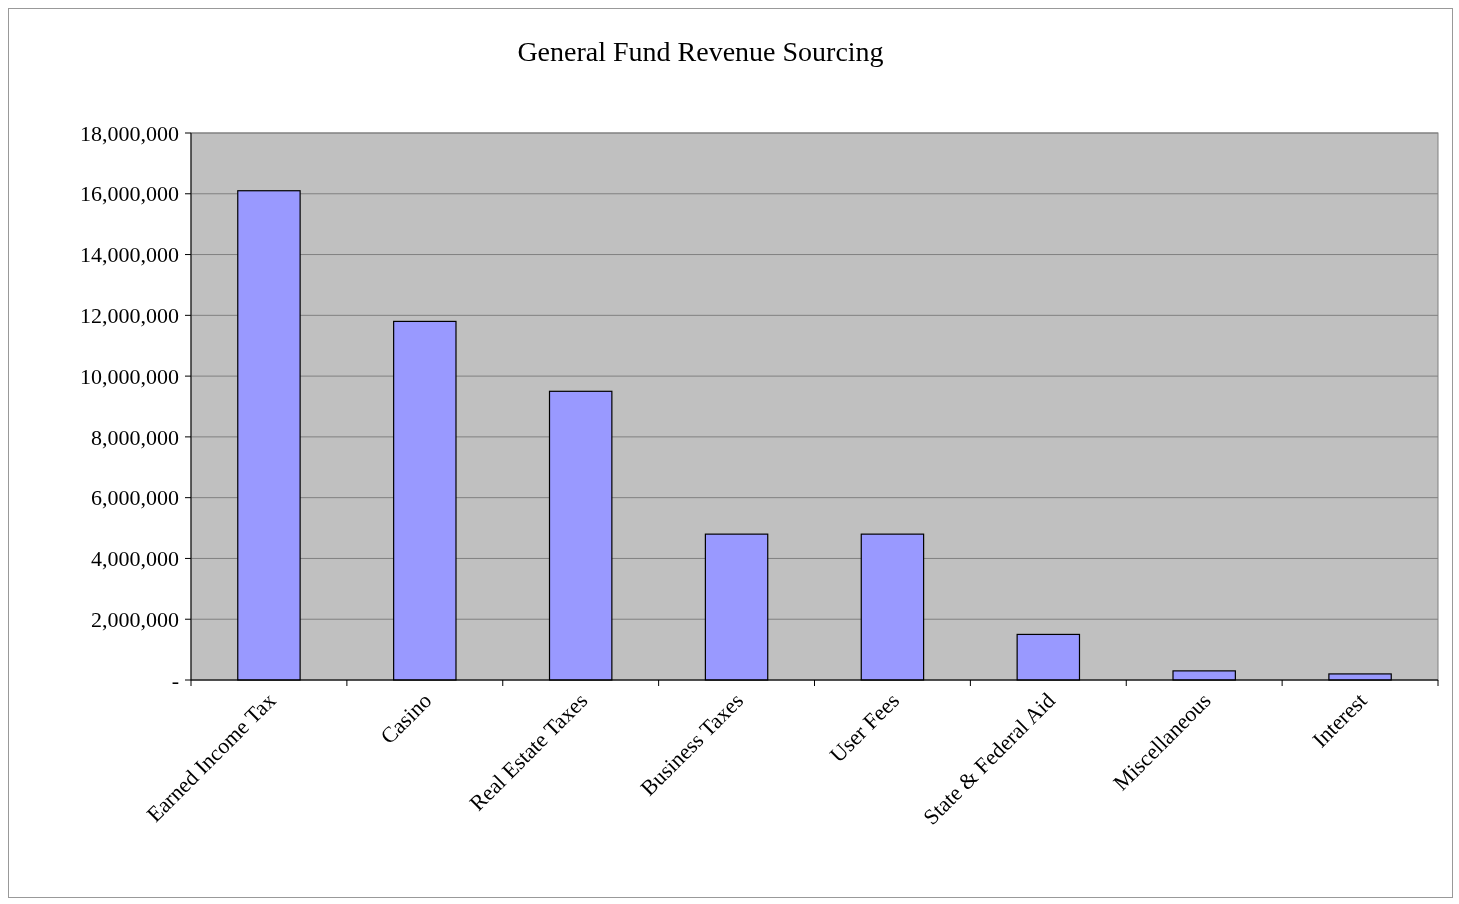 The height and width of the screenshot is (904, 1459). Describe the element at coordinates (175, 680) in the screenshot. I see `y-tick-label: -` at that location.